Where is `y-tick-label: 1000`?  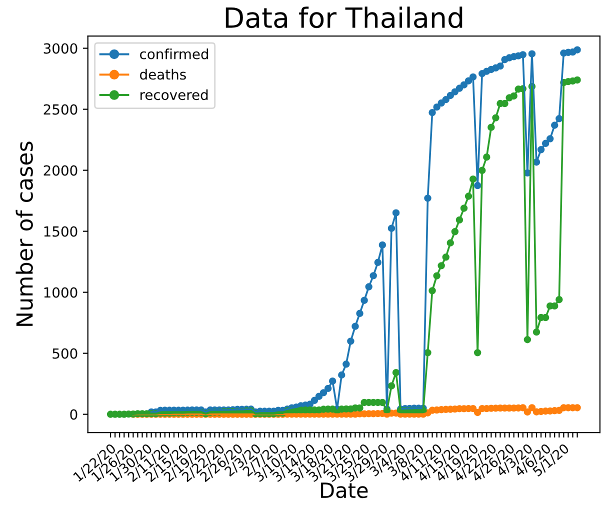 y-tick-label: 1000 is located at coordinates (61, 292).